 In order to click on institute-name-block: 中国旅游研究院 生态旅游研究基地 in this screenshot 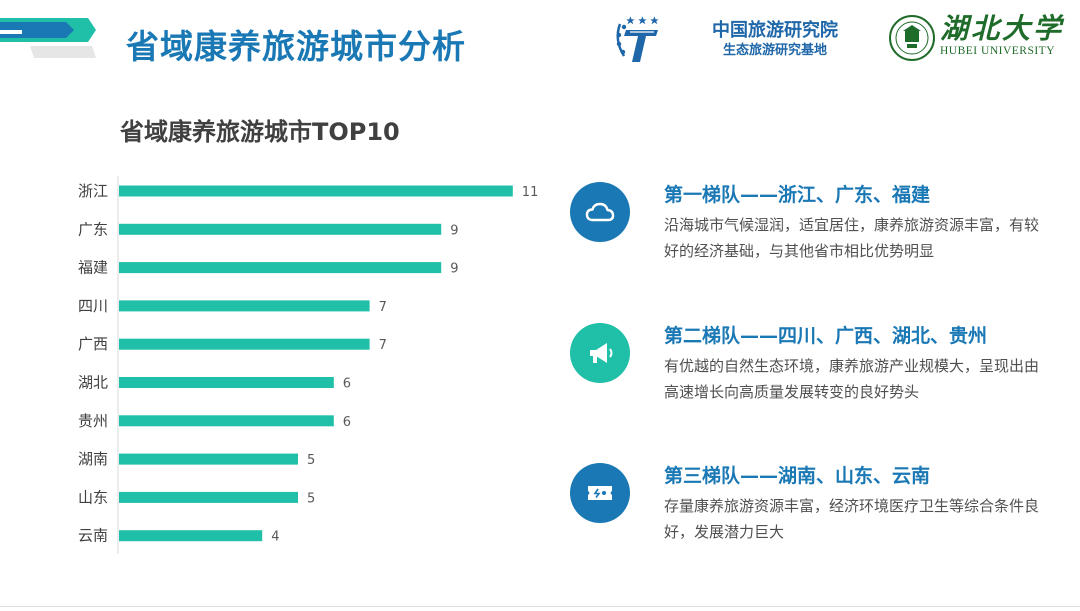, I will do `click(775, 40)`.